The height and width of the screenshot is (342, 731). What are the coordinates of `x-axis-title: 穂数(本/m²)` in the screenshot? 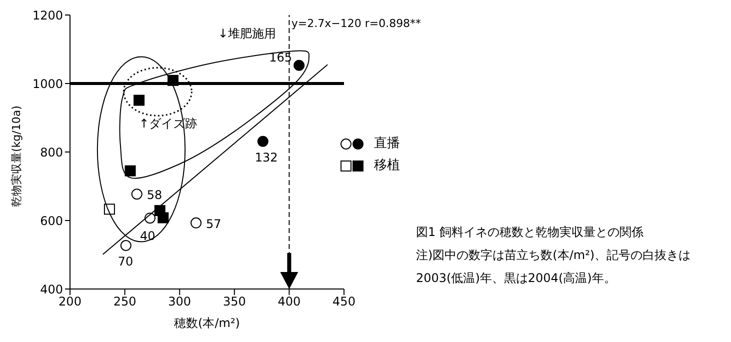 It's located at (207, 323).